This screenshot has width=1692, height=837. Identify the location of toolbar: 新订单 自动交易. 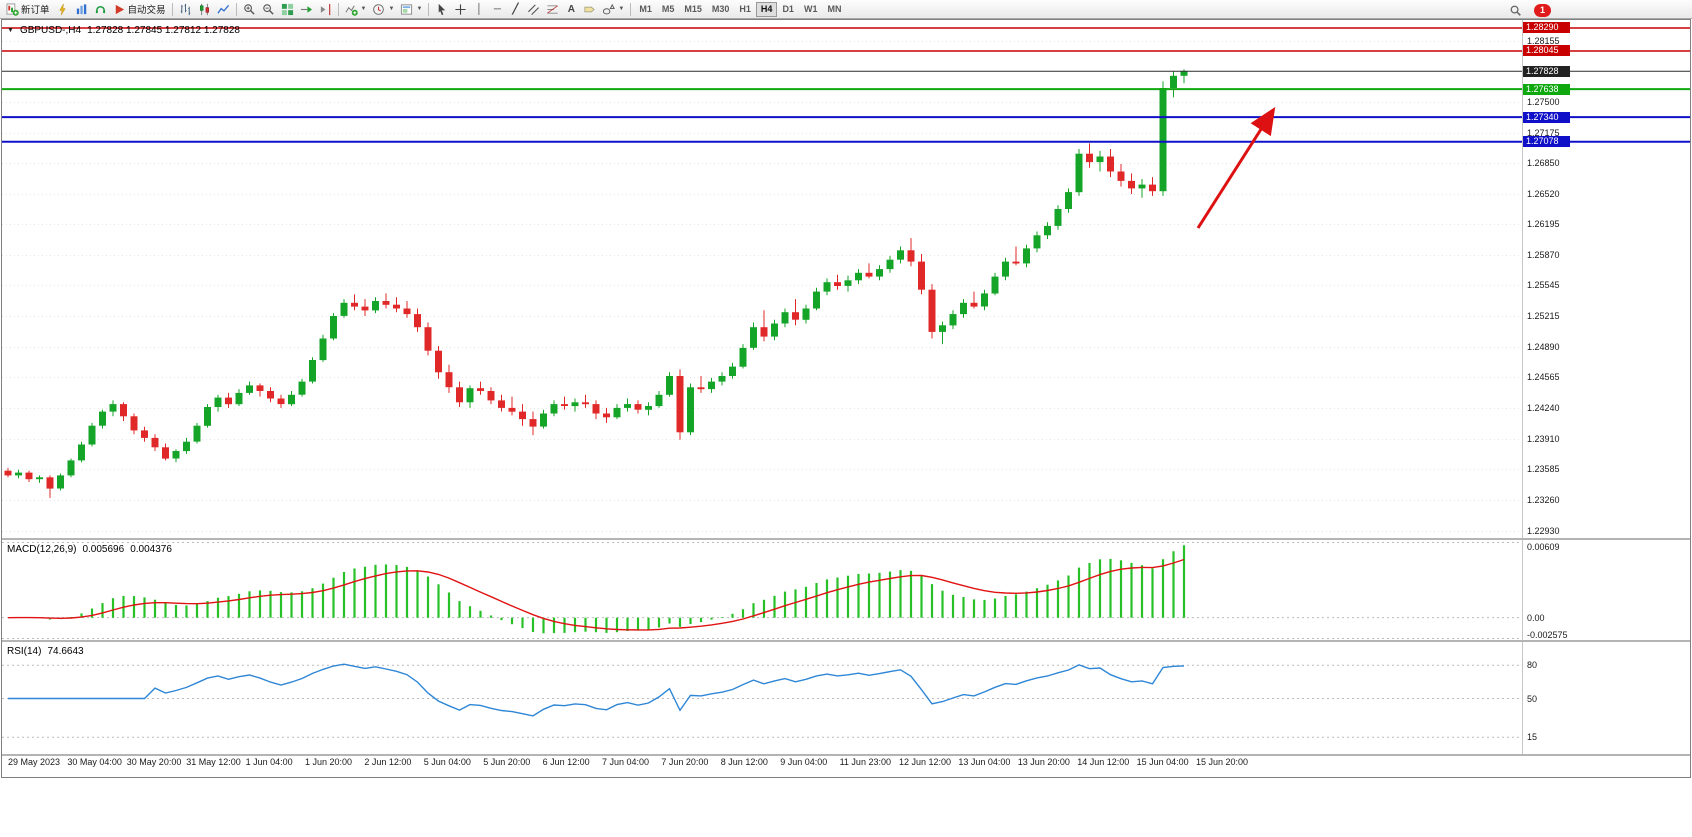
(846, 9).